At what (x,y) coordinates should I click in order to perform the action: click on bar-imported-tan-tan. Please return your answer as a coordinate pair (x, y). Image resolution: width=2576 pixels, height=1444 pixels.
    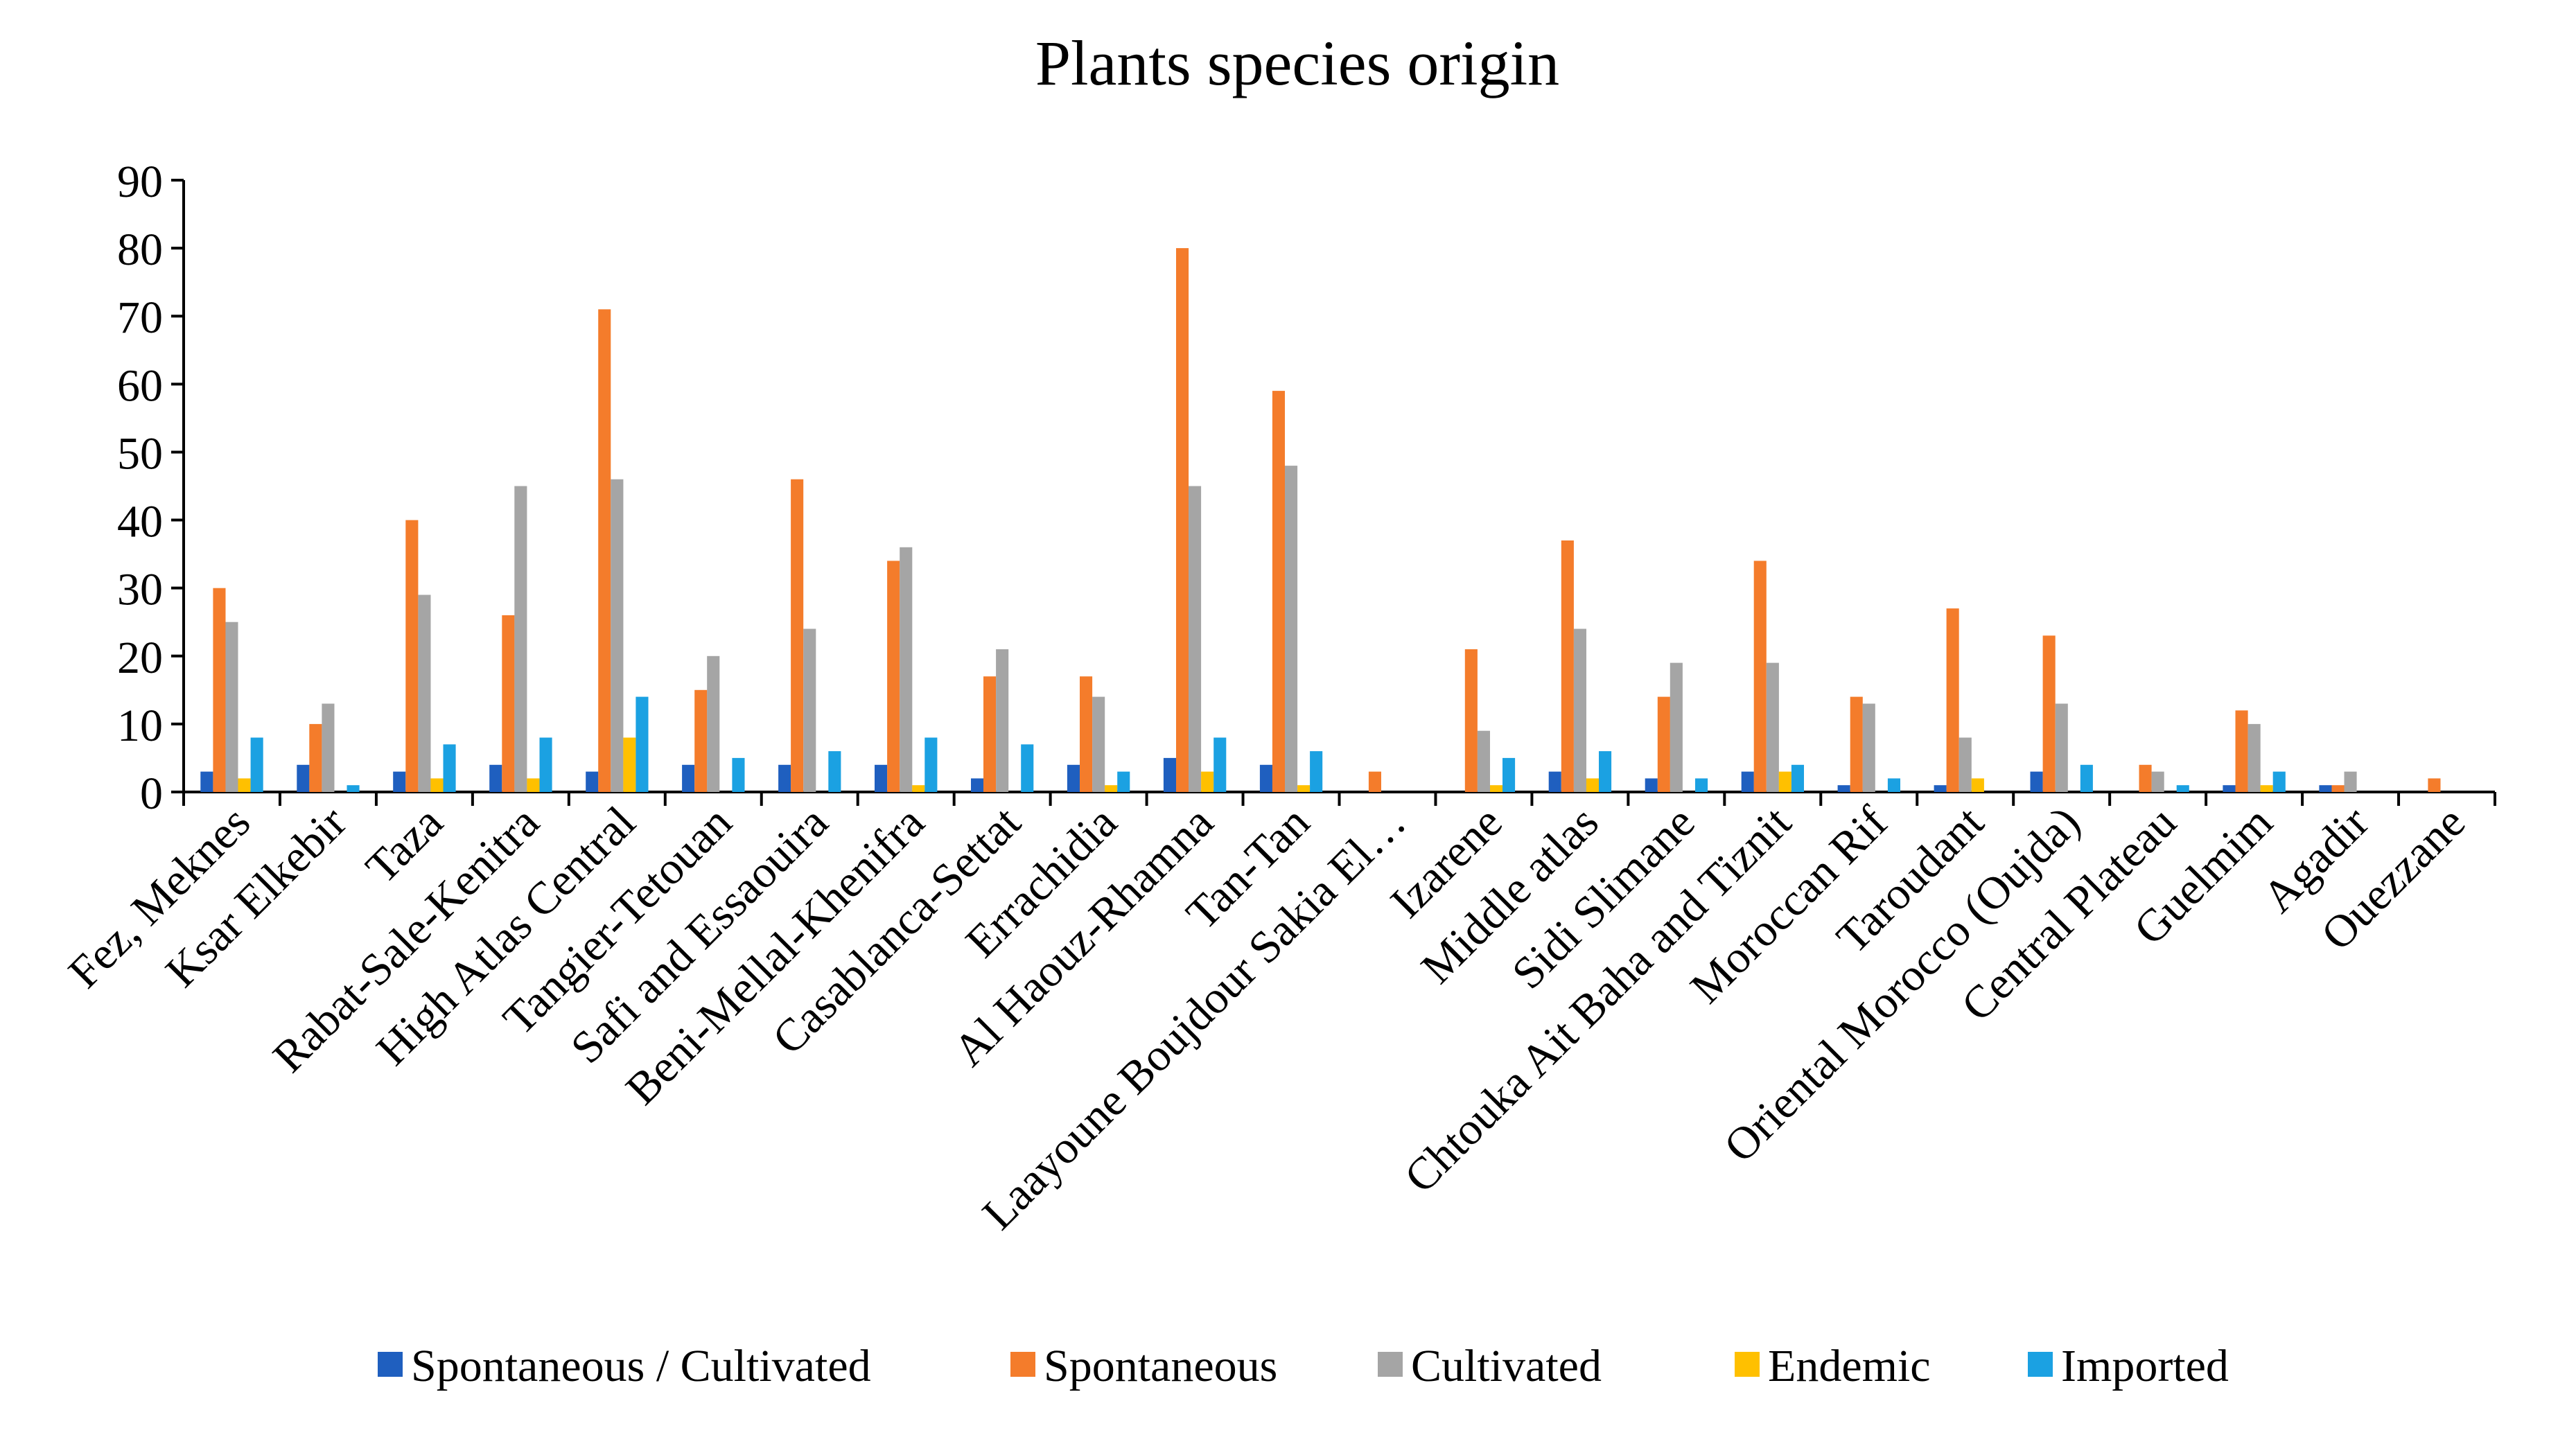
    Looking at the image, I should click on (1316, 771).